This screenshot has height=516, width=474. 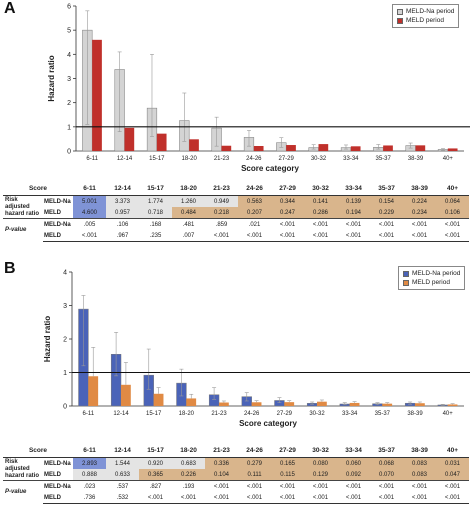 What do you see at coordinates (321, 450) in the screenshot?
I see `score-category: 30-32` at bounding box center [321, 450].